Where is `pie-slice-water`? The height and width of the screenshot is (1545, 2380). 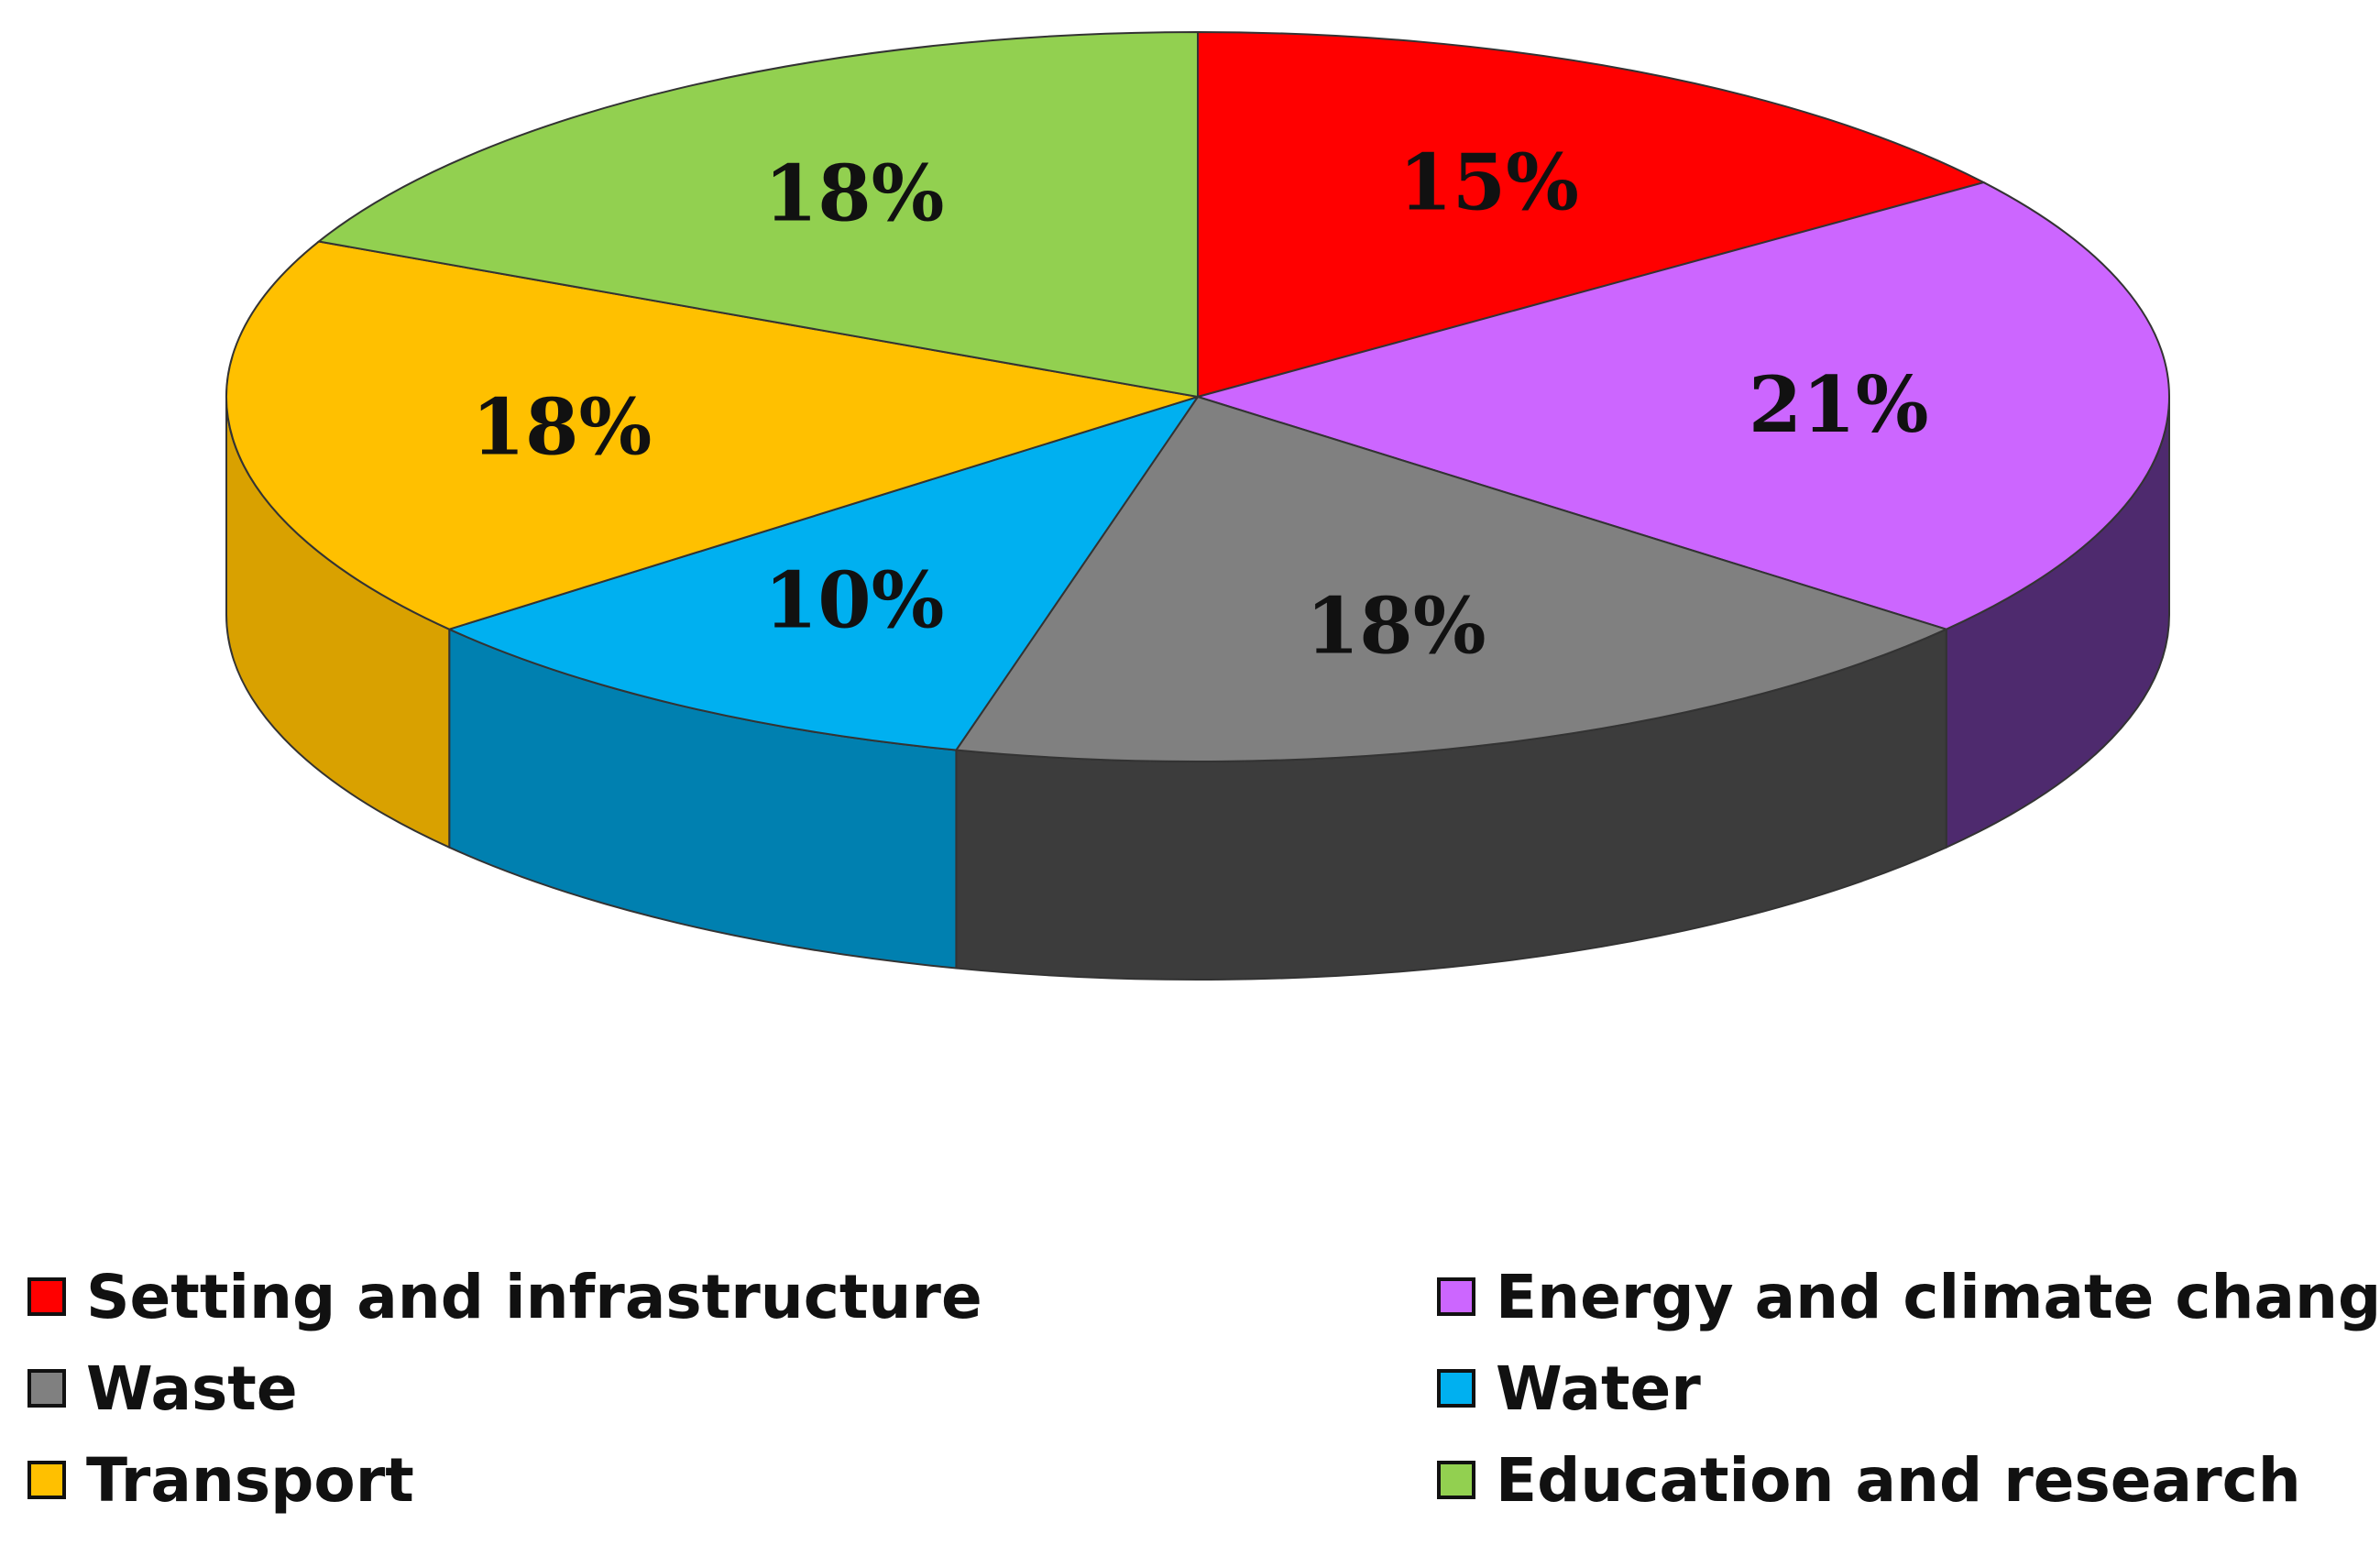 pie-slice-water is located at coordinates (823, 573).